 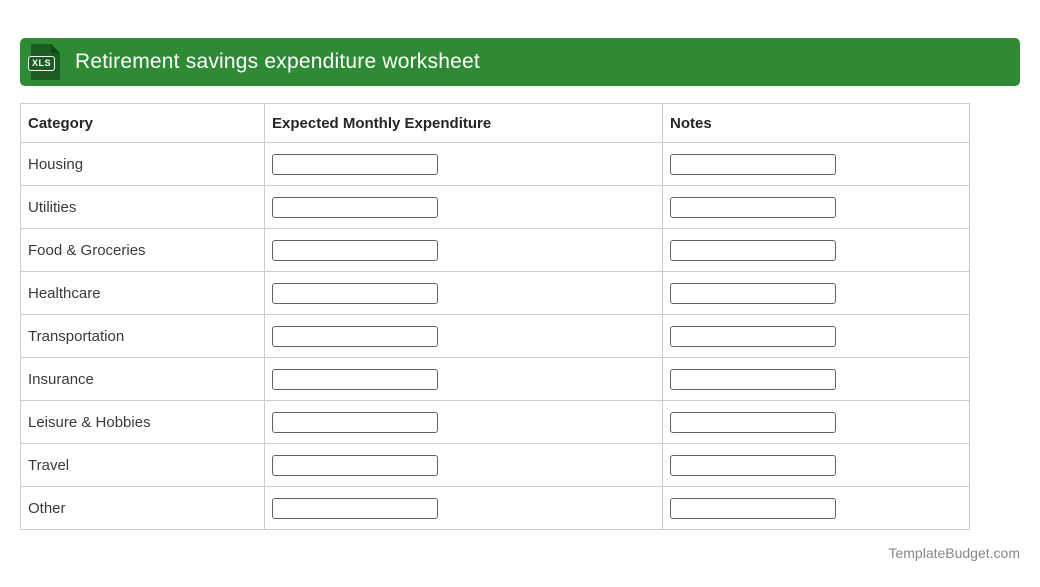 I want to click on category-label: Healthcare, so click(x=142, y=293).